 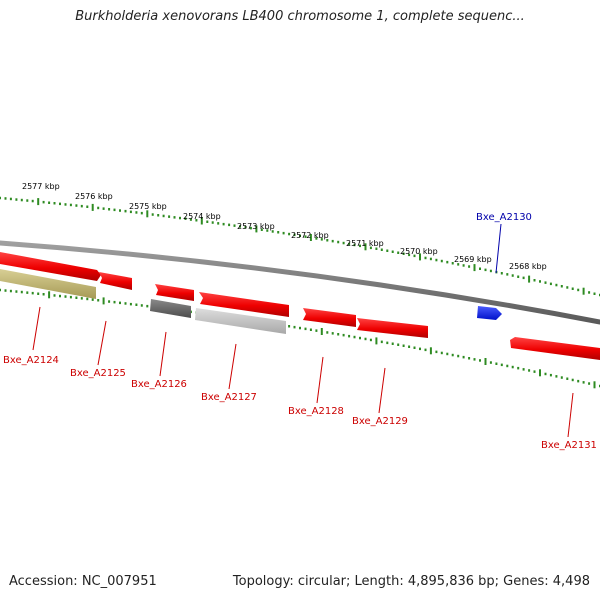 I want to click on gene-feature-Bxe_A2130, so click(x=489, y=313).